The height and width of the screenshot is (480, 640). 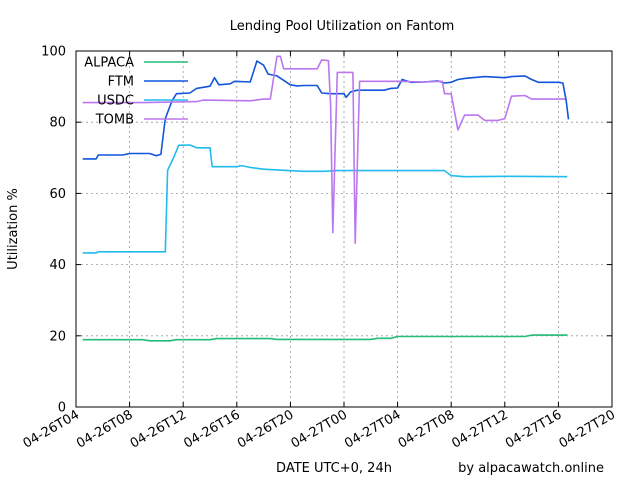 I want to click on legend: ALPACA FTM USDC TOMB, so click(x=136, y=92).